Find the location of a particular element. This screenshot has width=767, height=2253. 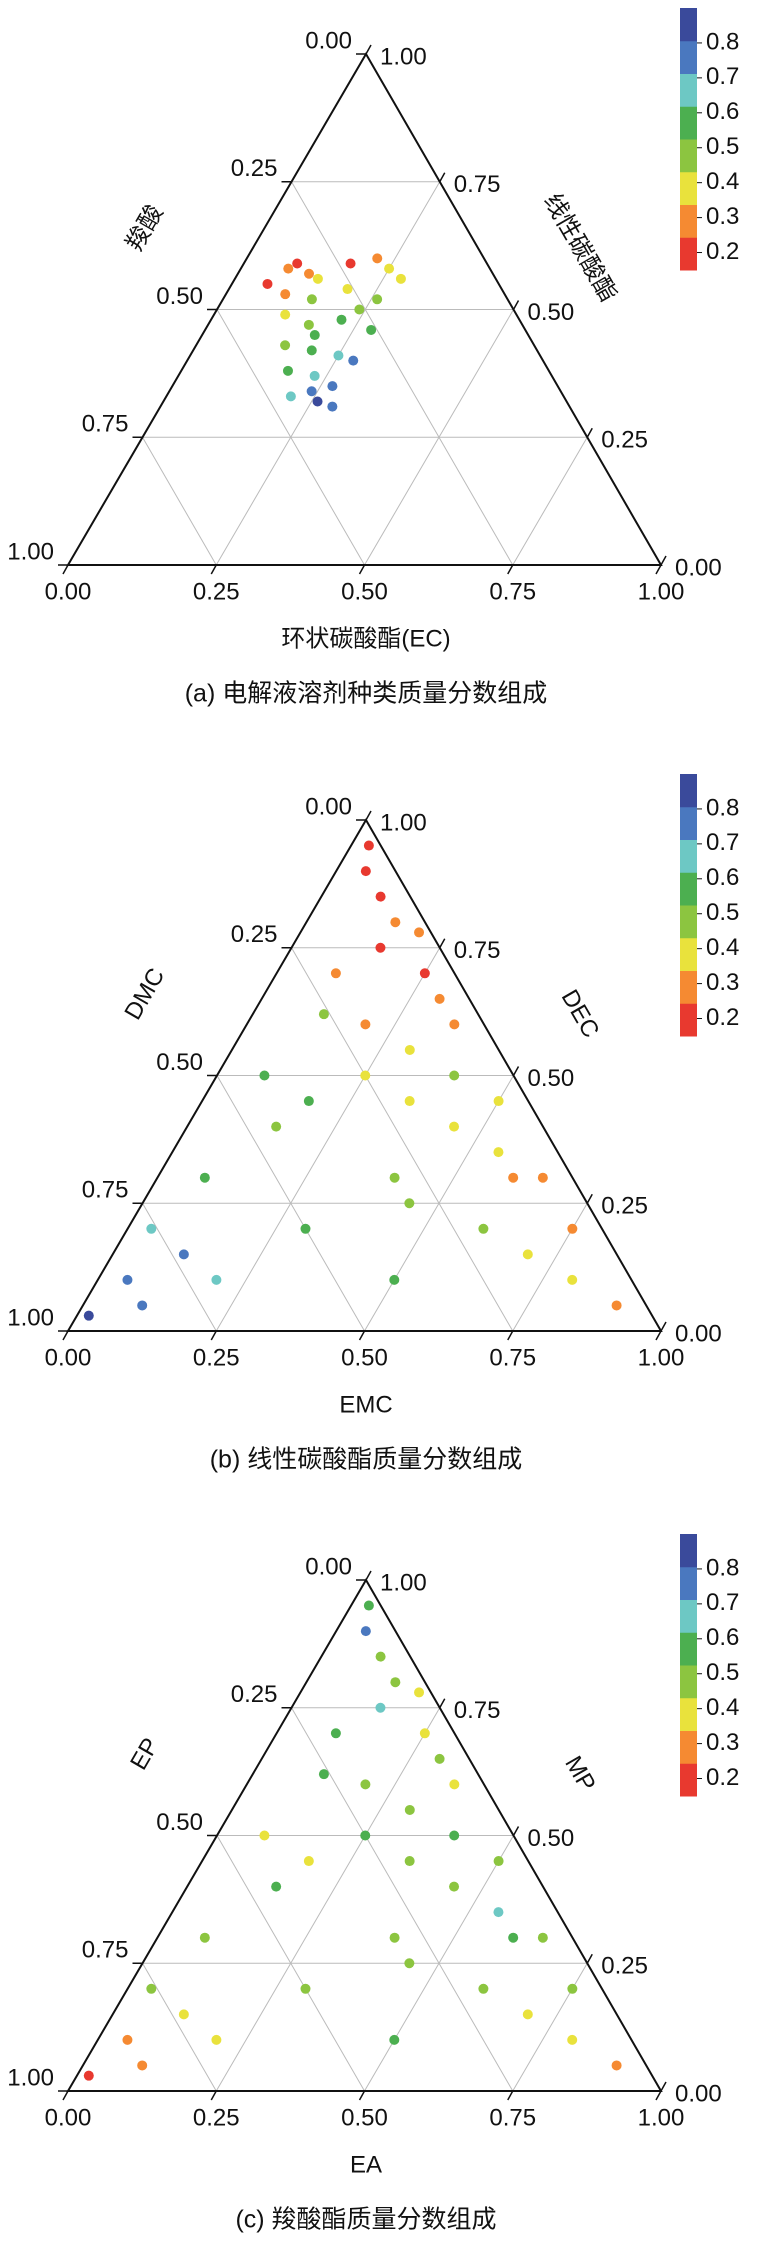

bottom-tick-label: 0.50 is located at coordinates (364, 1357).